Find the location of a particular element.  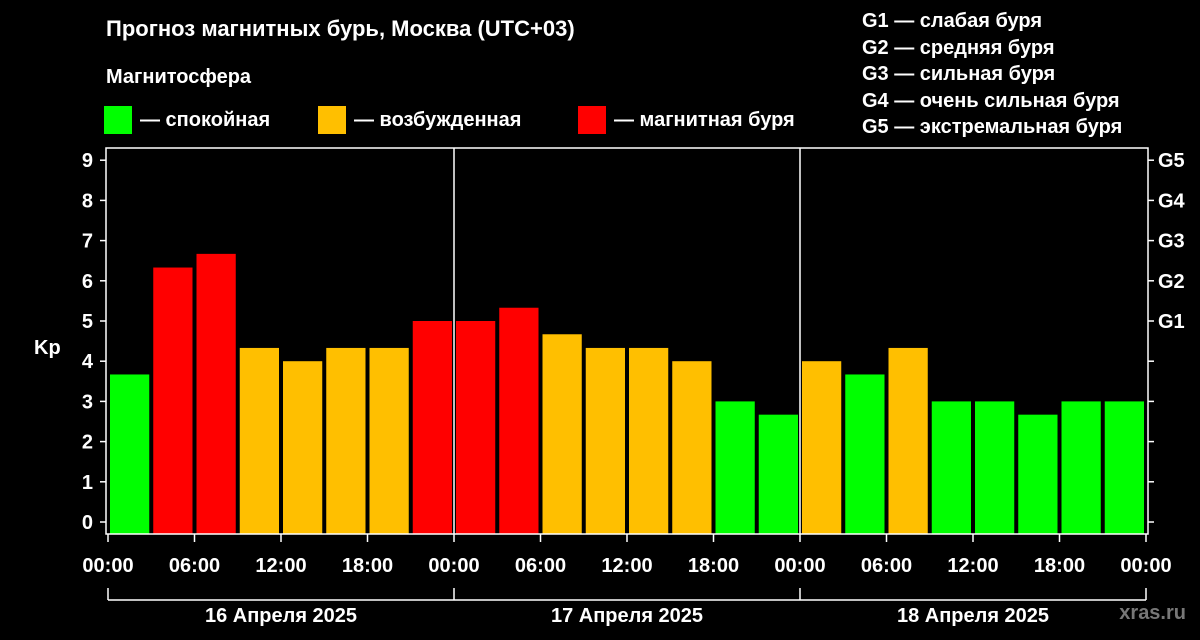

y-tick-label-6: 6 is located at coordinates (87, 282).